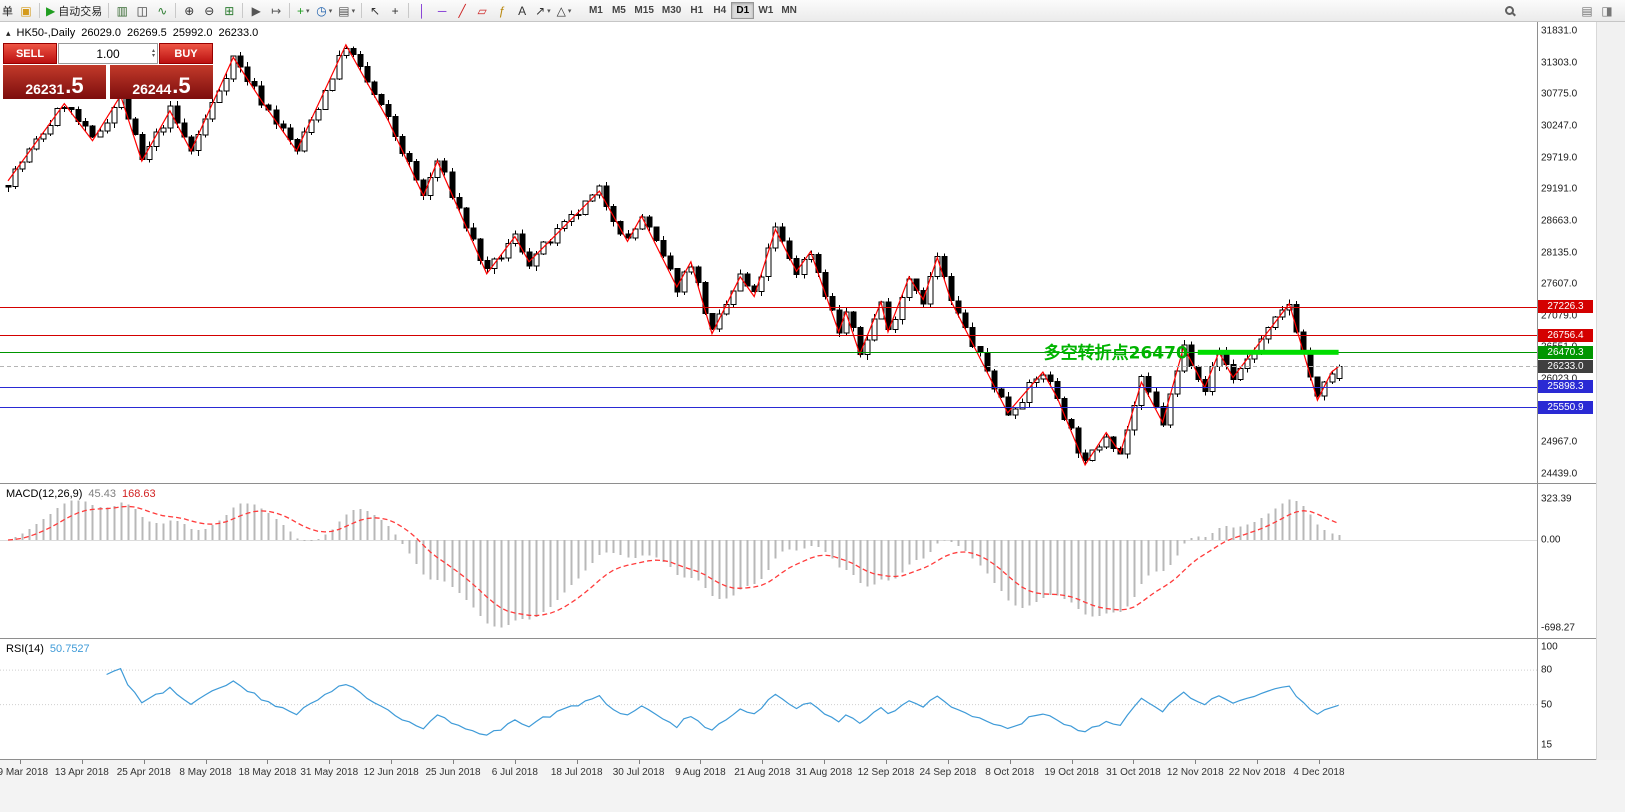 The image size is (1625, 812). Describe the element at coordinates (948, 772) in the screenshot. I see `date-axis-label: 24 Sep 2018` at that location.